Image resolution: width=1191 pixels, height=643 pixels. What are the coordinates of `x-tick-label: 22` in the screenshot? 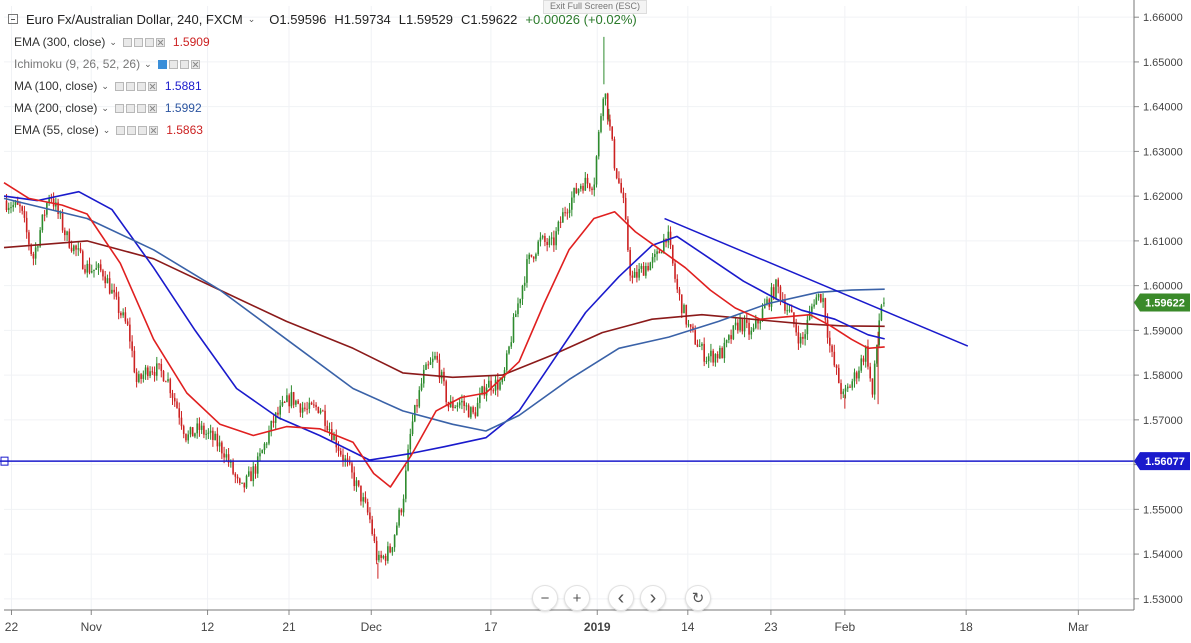 It's located at (12, 627).